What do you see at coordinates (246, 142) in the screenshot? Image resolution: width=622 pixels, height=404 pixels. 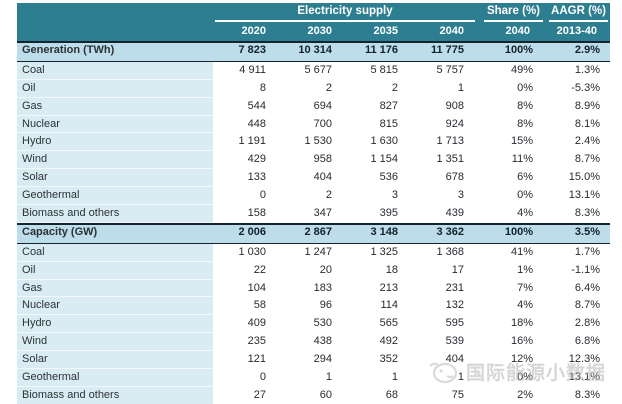 I see `cell-2020: 1 191` at bounding box center [246, 142].